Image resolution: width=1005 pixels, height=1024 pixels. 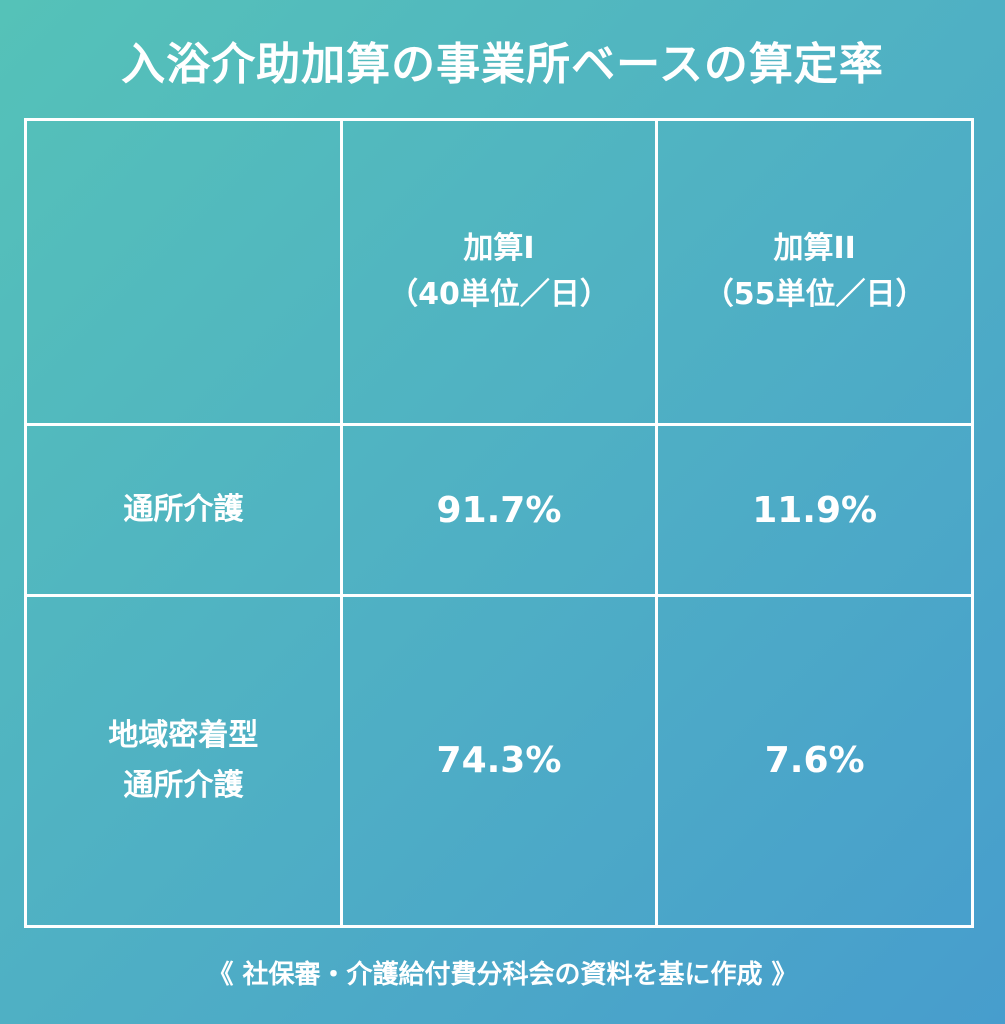 I want to click on row-header-chiiki-mitchaku: 地域密着型 通所介護, so click(x=183, y=761).